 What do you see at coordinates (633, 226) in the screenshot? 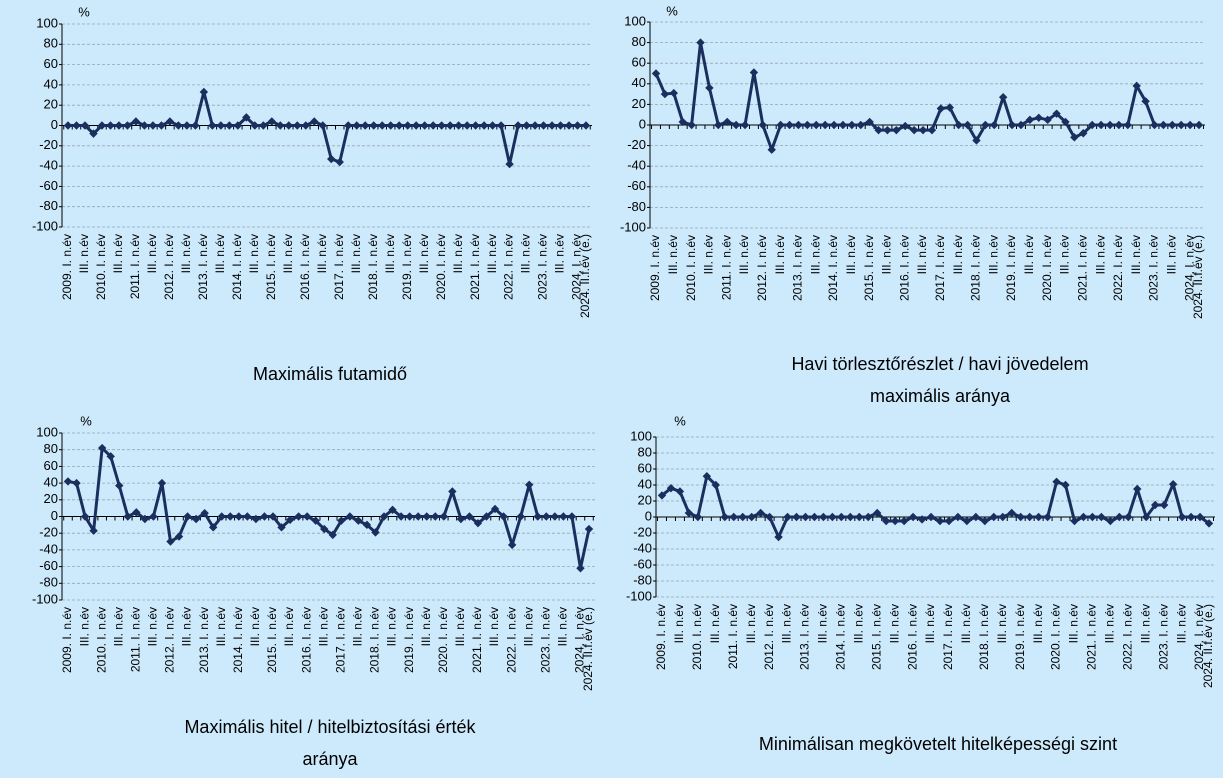
I see `y-tick-label: -100` at bounding box center [633, 226].